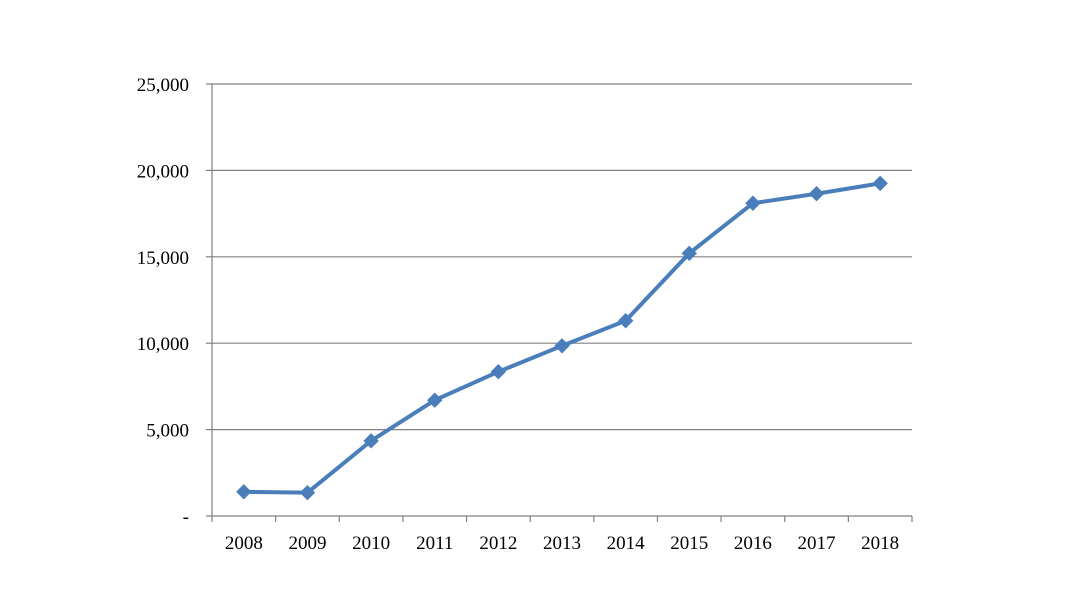 This screenshot has width=1065, height=604. I want to click on x-tick-label: 2013, so click(562, 543).